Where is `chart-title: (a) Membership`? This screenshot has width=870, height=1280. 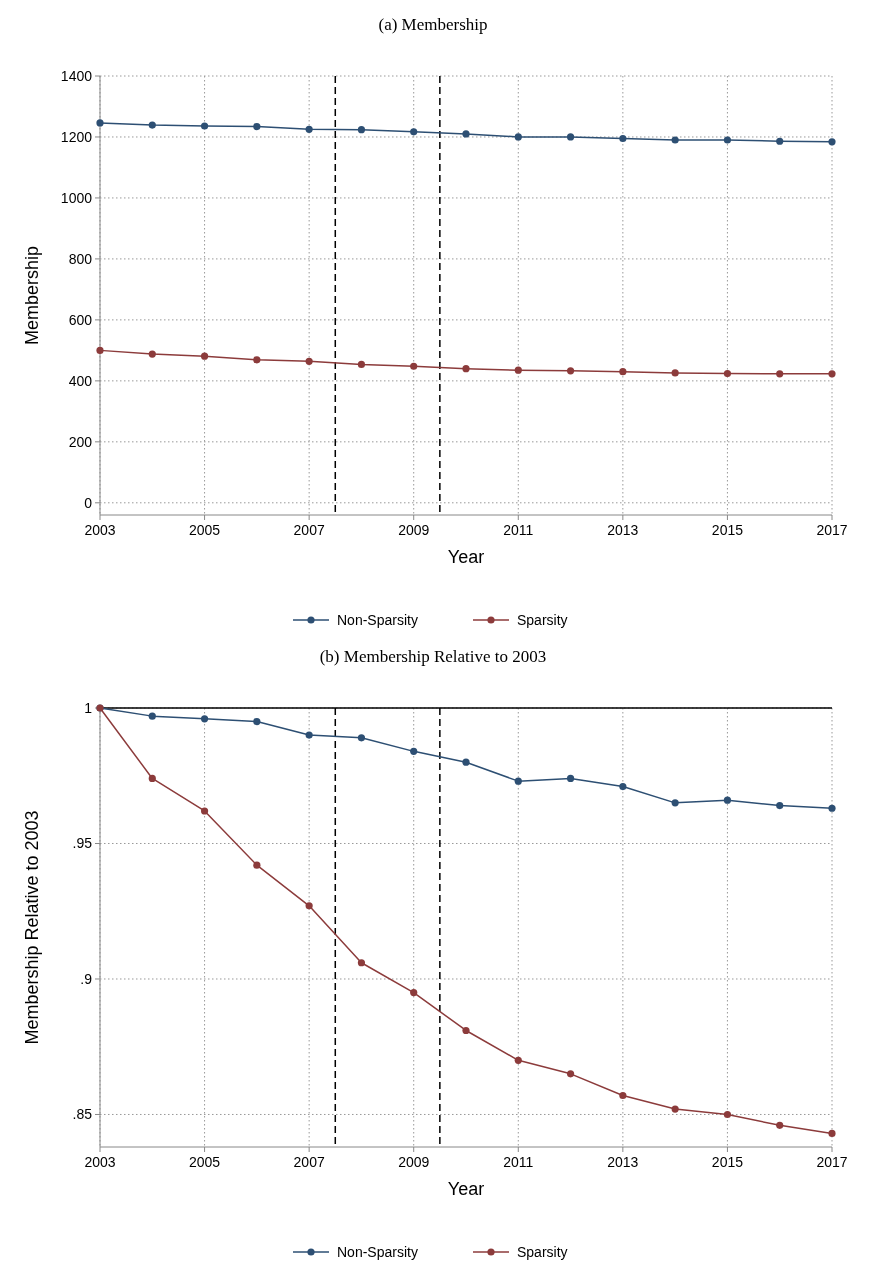 chart-title: (a) Membership is located at coordinates (433, 24).